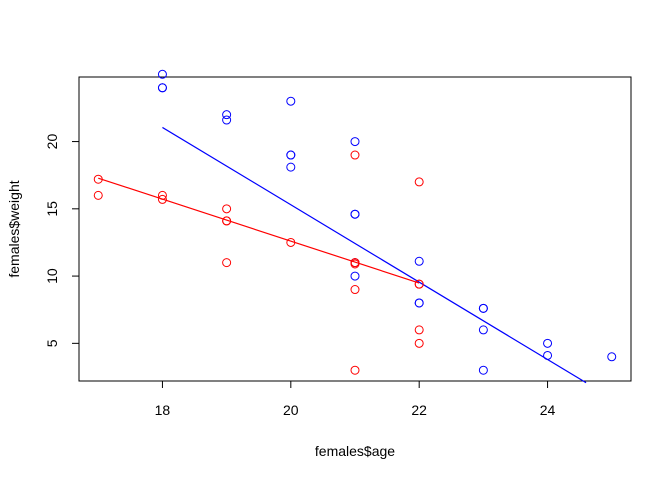 This screenshot has height=480, width=672. What do you see at coordinates (291, 410) in the screenshot?
I see `x-tick-label: 20` at bounding box center [291, 410].